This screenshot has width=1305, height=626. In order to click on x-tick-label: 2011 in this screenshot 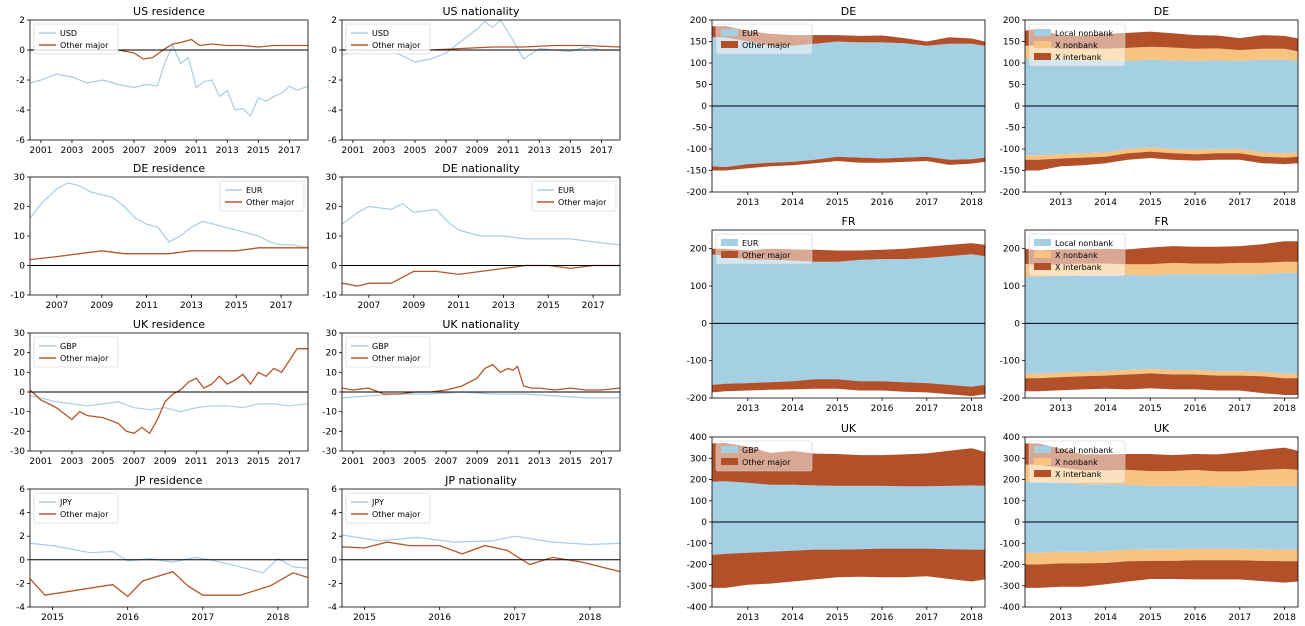, I will do `click(146, 306)`.